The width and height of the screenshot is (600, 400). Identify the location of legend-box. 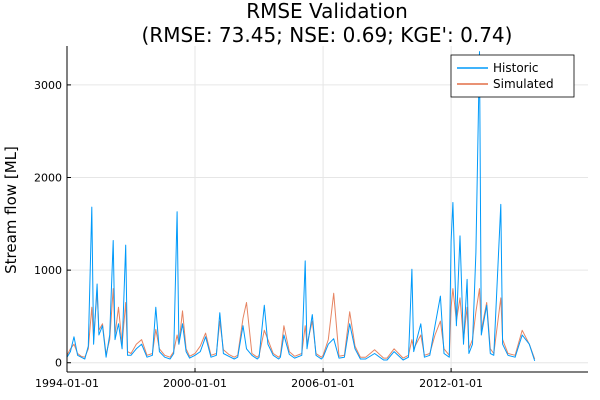
(512, 76).